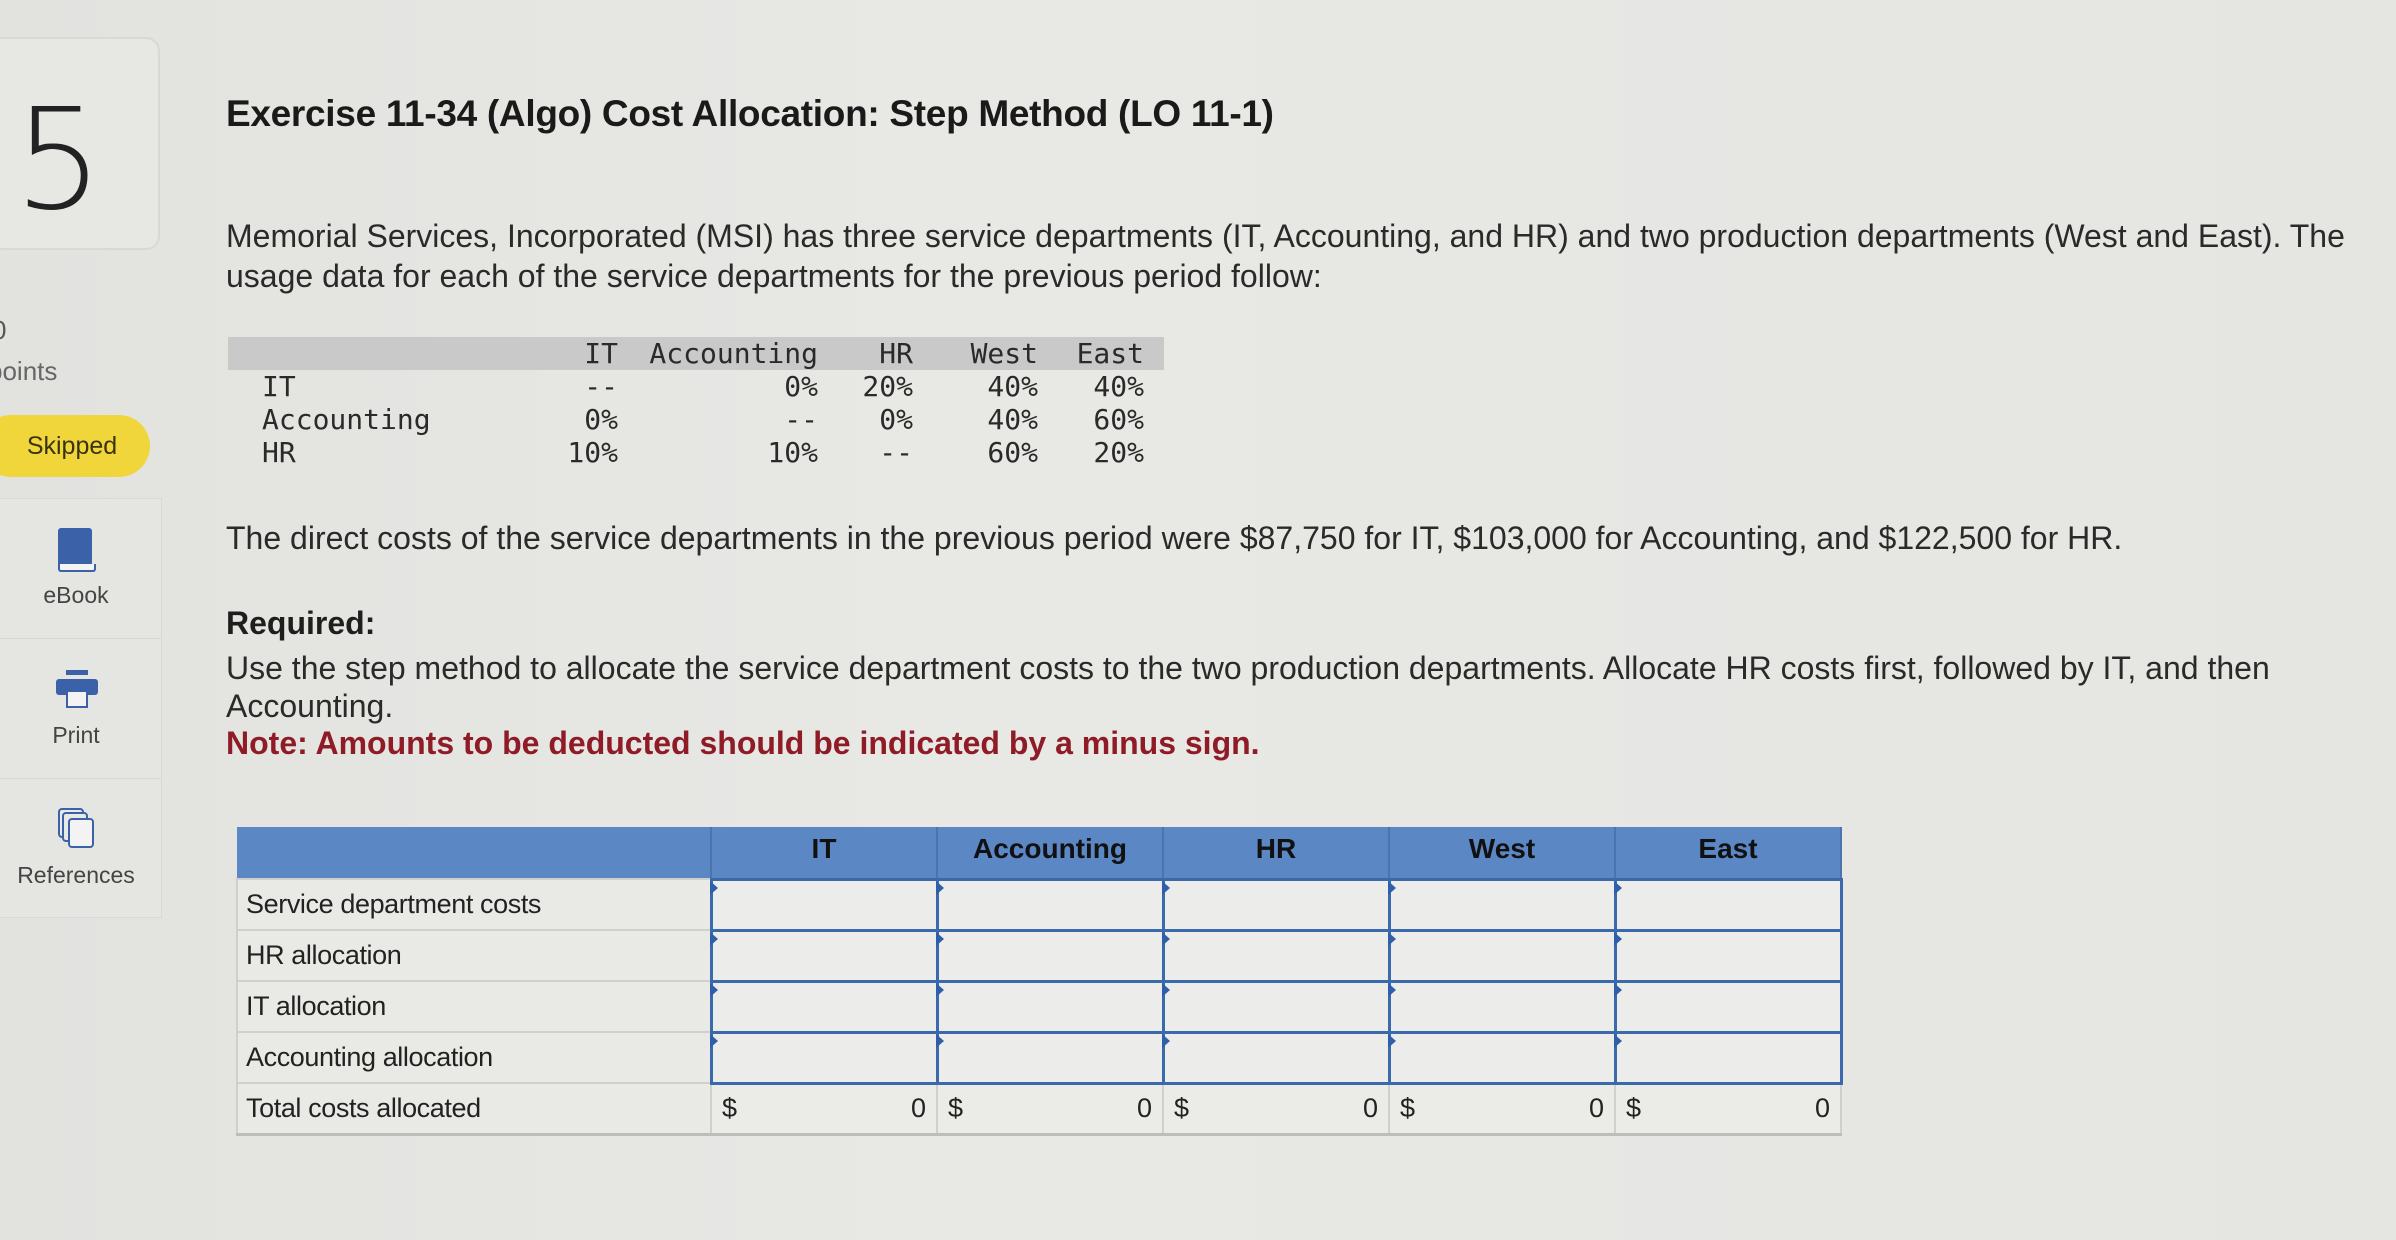  Describe the element at coordinates (1728, 955) in the screenshot. I see `hr-allocation-east-input` at that location.